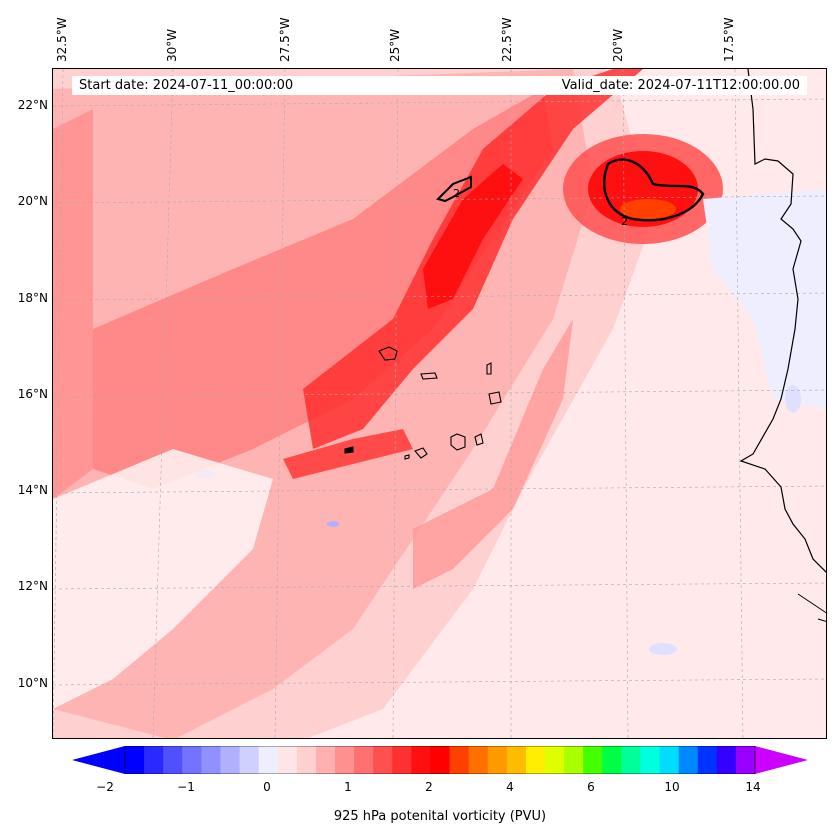 This screenshot has height=836, width=837. I want to click on colorbar-tick-minus2: −2, so click(105, 787).